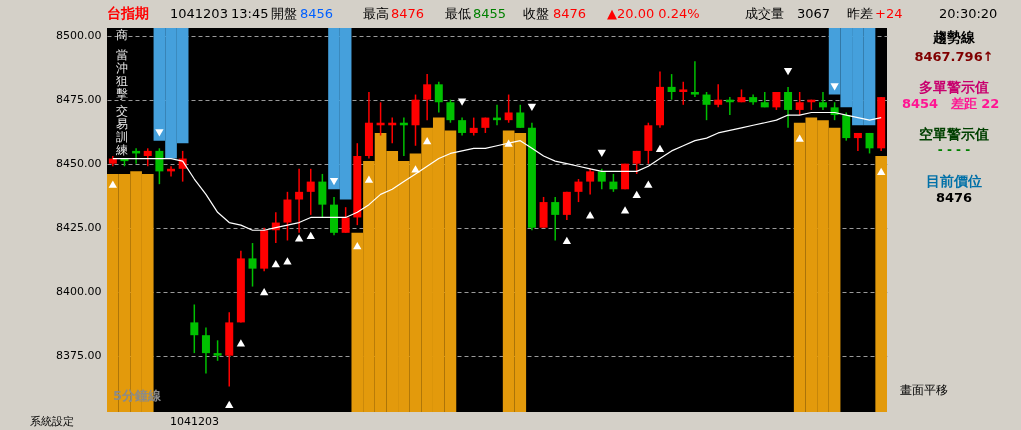 The width and height of the screenshot is (1021, 430). What do you see at coordinates (79, 100) in the screenshot?
I see `y-tick-label: 8475.00` at bounding box center [79, 100].